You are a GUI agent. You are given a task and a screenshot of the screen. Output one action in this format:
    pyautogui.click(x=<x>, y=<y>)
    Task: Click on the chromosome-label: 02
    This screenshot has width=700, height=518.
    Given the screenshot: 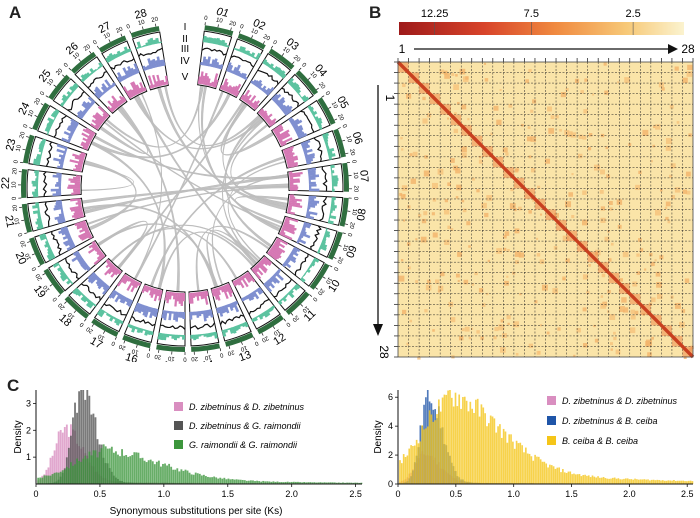 What is the action you would take?
    pyautogui.click(x=259, y=25)
    